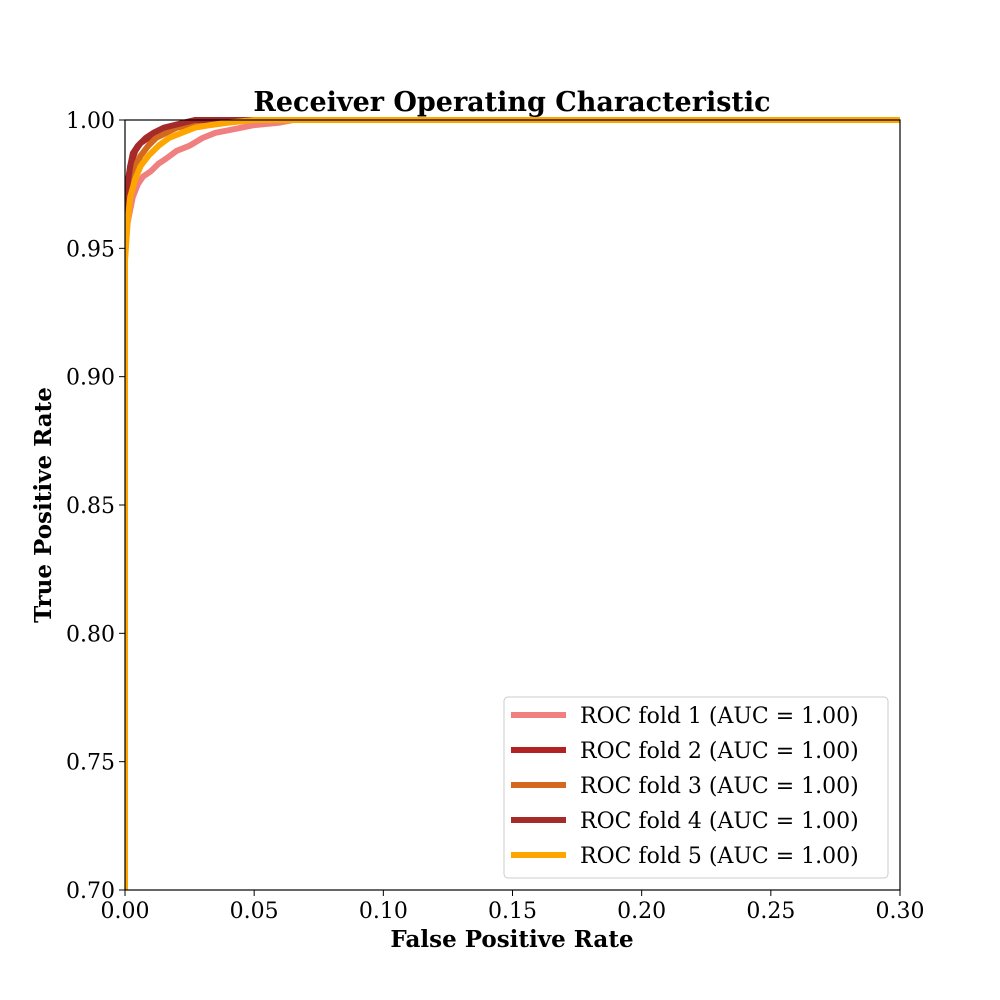 This screenshot has width=1000, height=1000. What do you see at coordinates (511, 939) in the screenshot?
I see `x-axis-label: False Positive Rate` at bounding box center [511, 939].